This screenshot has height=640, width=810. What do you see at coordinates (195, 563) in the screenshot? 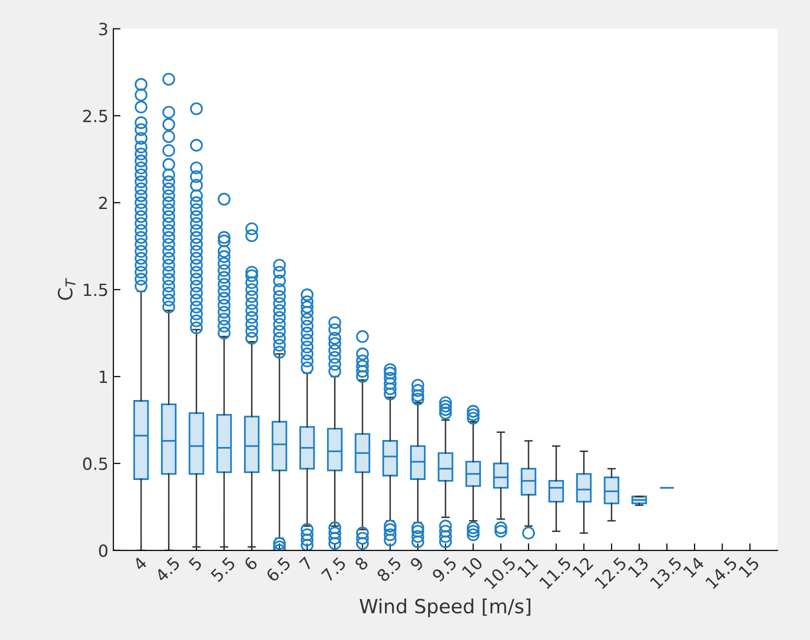
I see `x-tick-label: 5` at bounding box center [195, 563].